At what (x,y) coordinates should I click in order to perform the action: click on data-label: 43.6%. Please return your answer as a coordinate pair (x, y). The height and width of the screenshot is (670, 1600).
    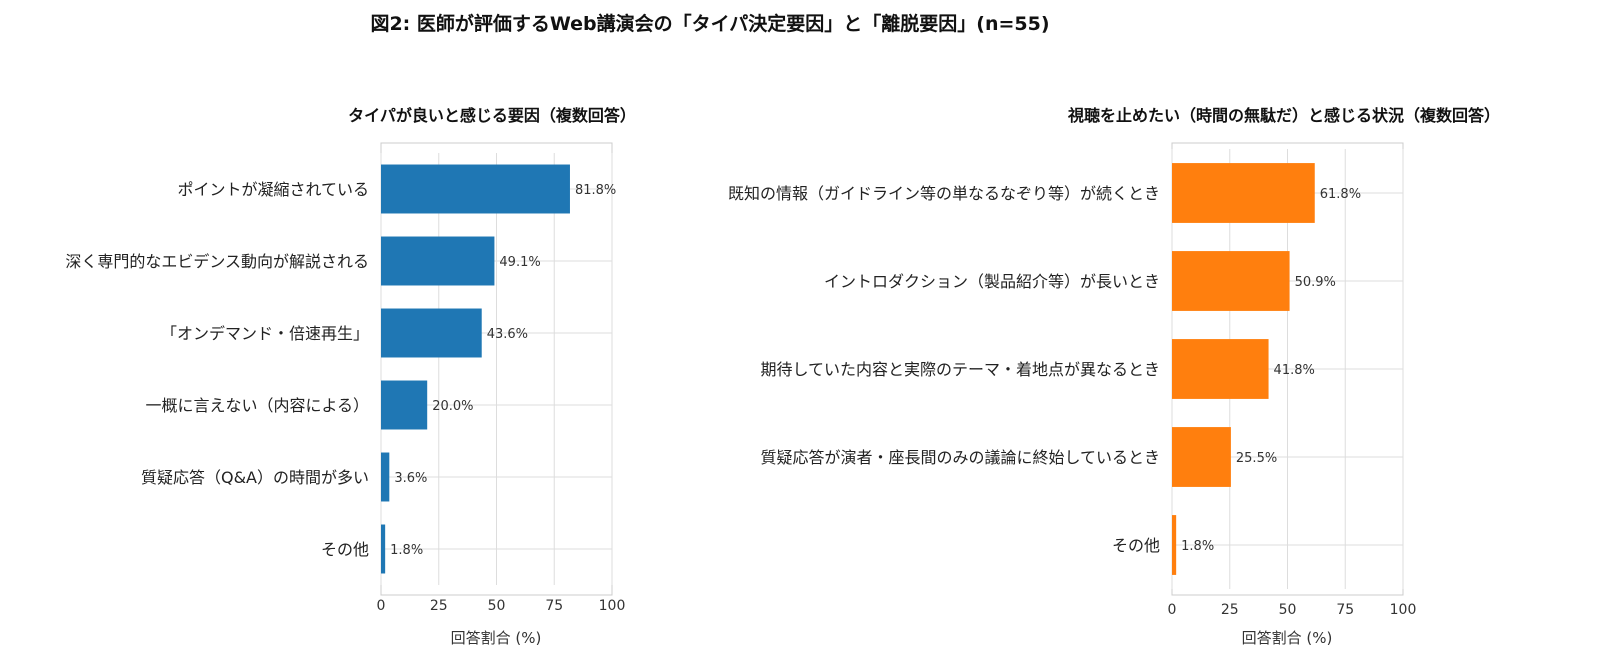
    Looking at the image, I should click on (507, 334).